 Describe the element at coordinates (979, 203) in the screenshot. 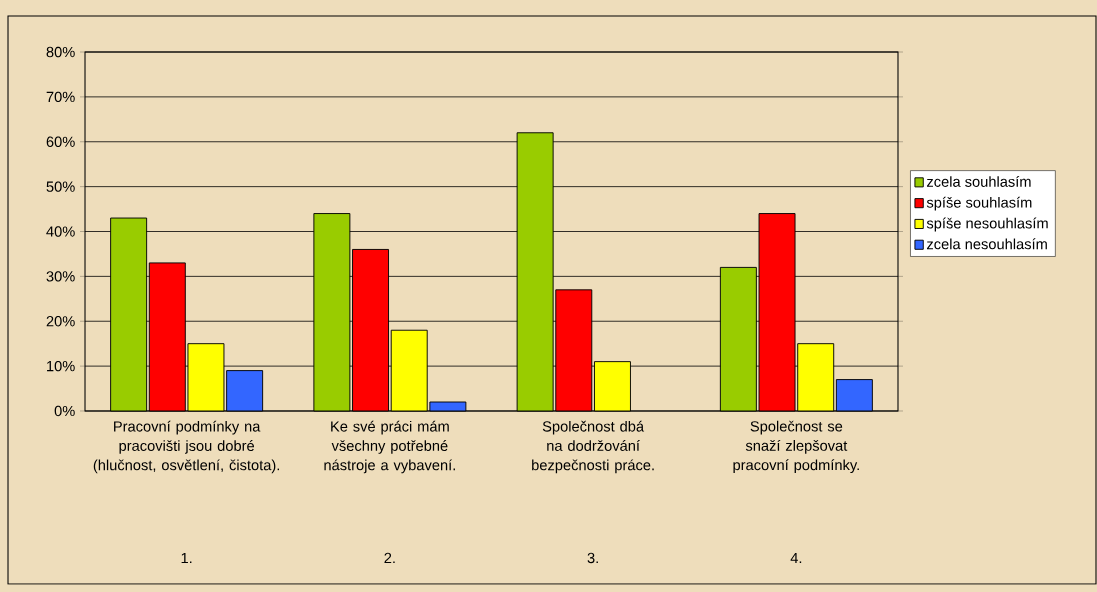

I see `legend-label: spíše souhlasím` at that location.